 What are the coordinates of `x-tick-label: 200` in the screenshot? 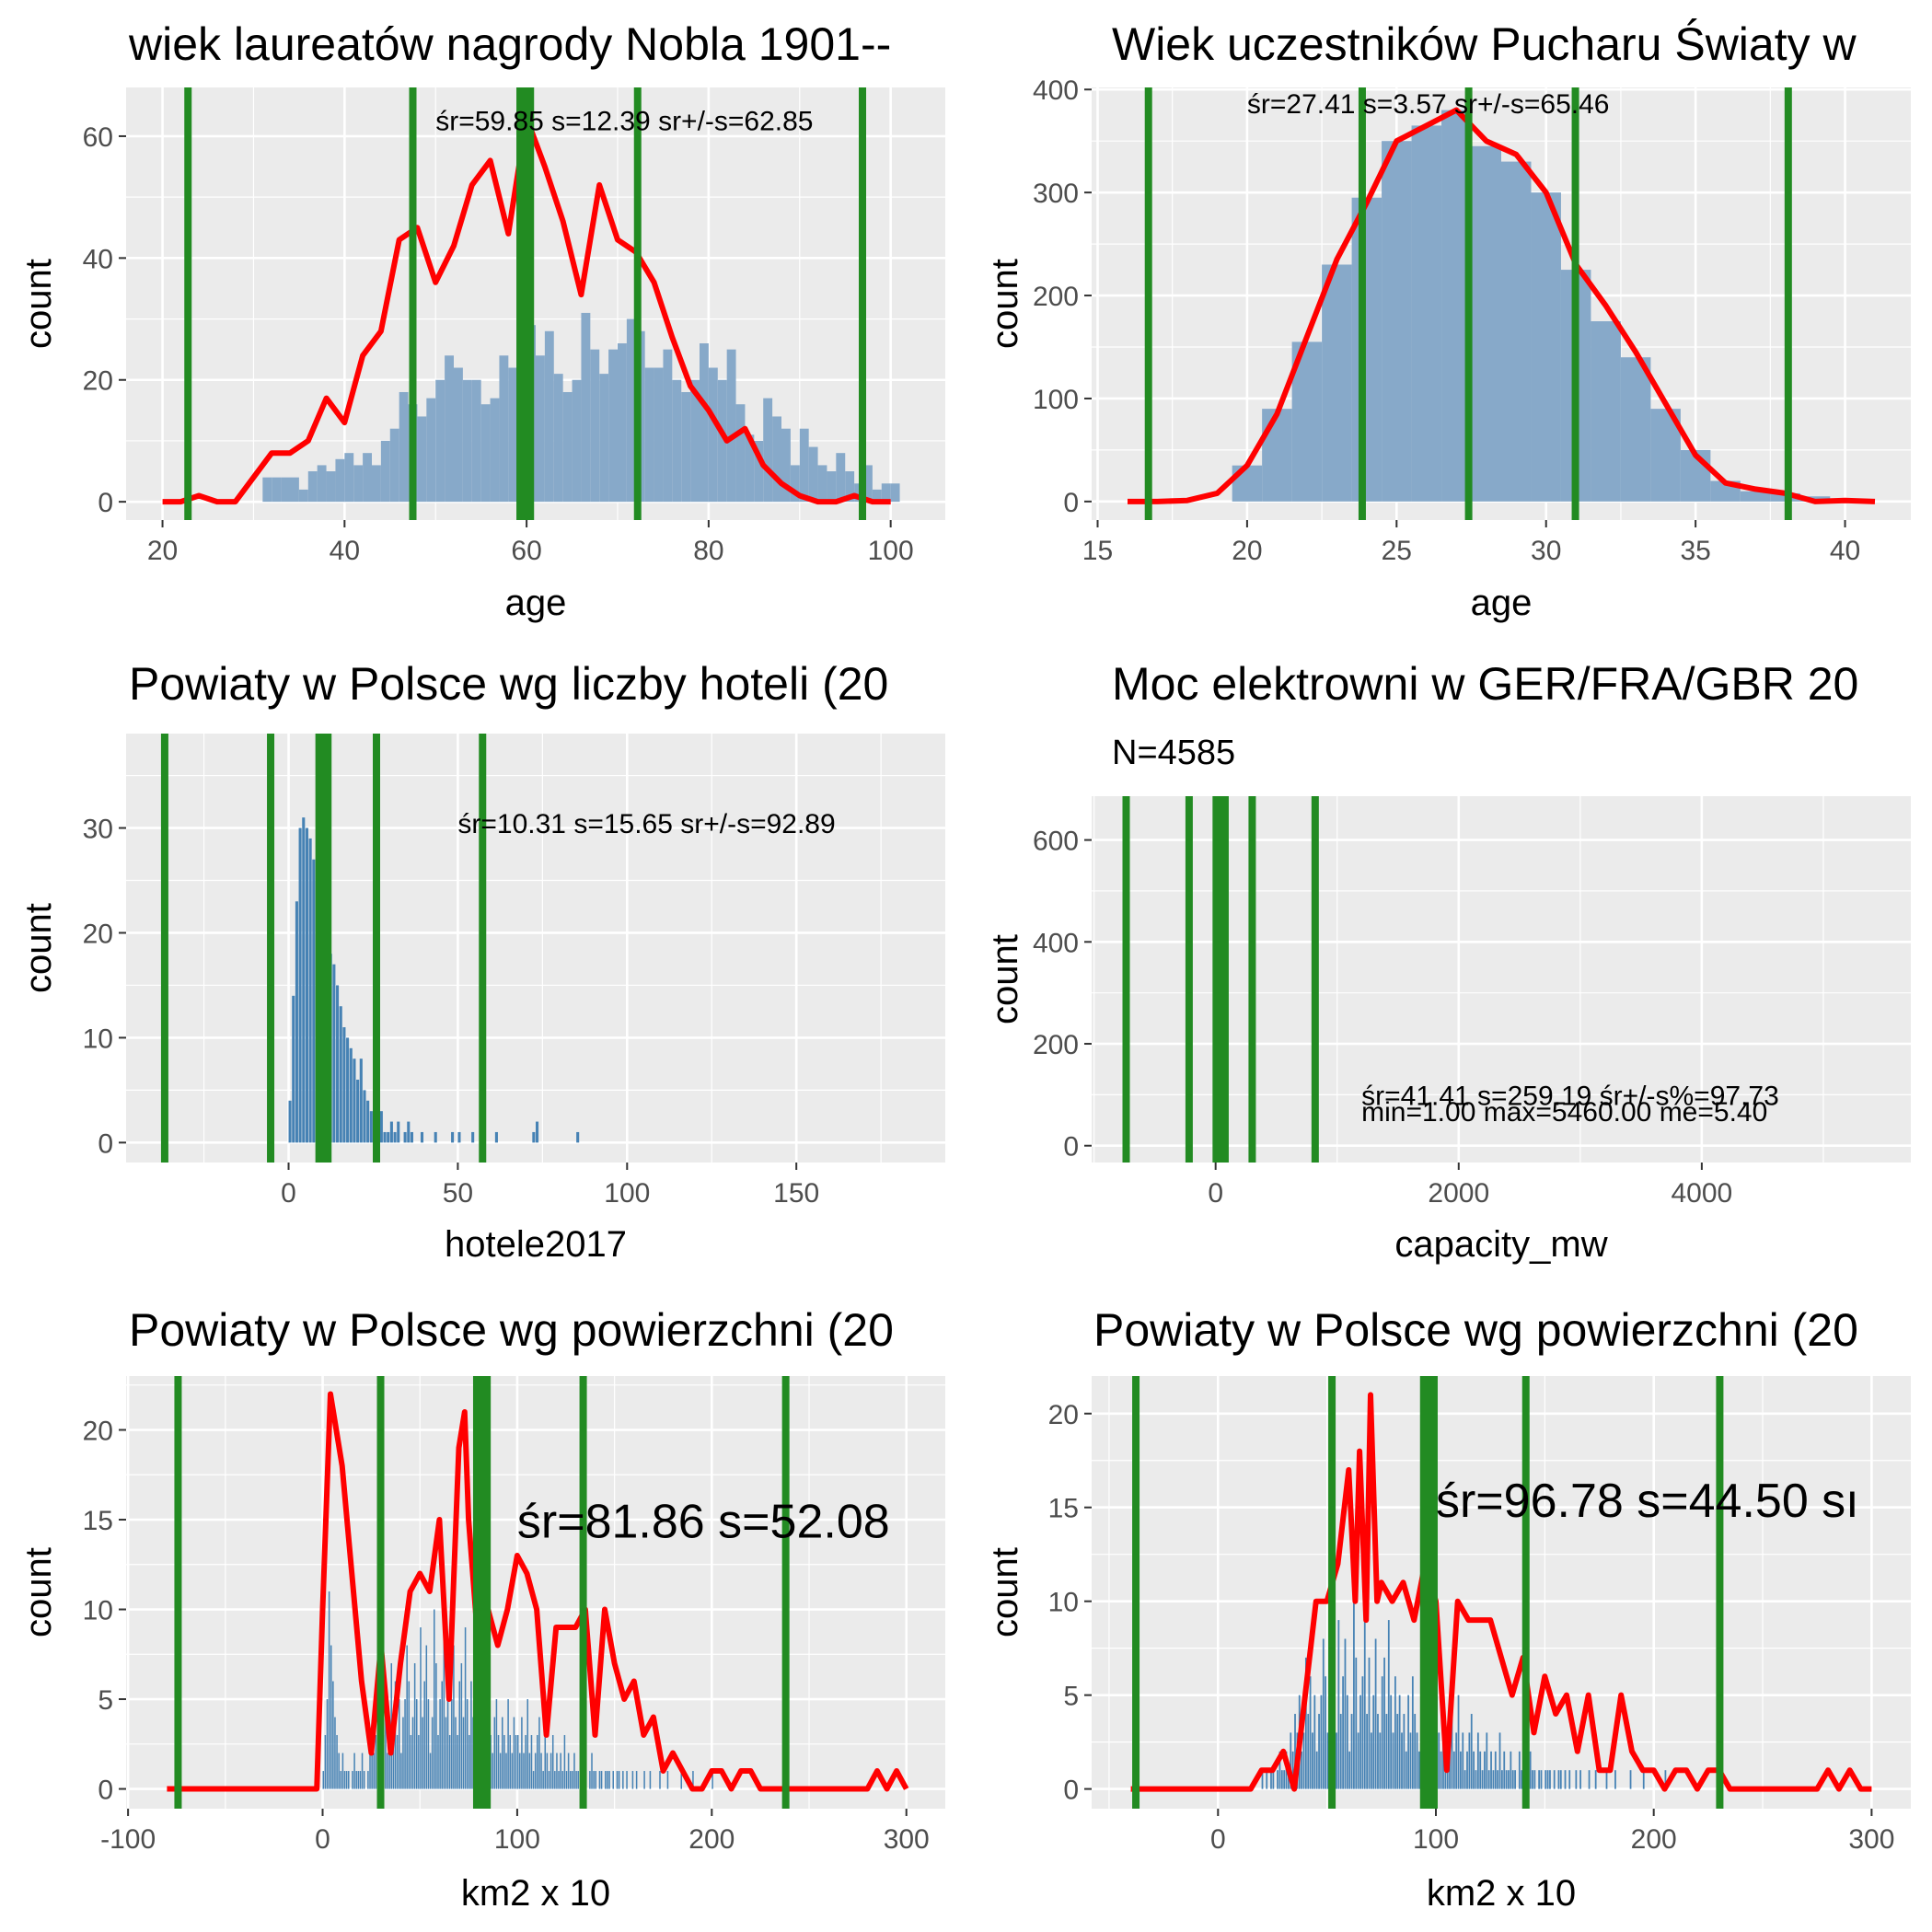 It's located at (1654, 1840).